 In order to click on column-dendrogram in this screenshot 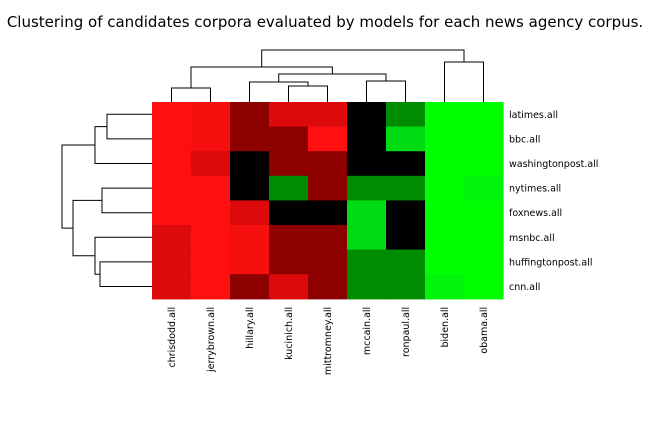, I will do `click(327, 75)`.